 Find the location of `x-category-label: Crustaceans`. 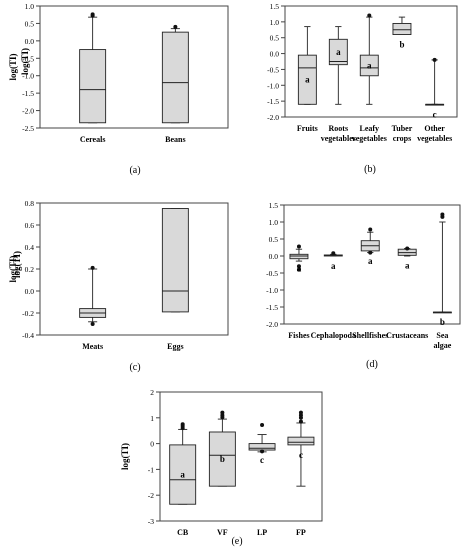

x-category-label: Crustaceans is located at coordinates (407, 335).